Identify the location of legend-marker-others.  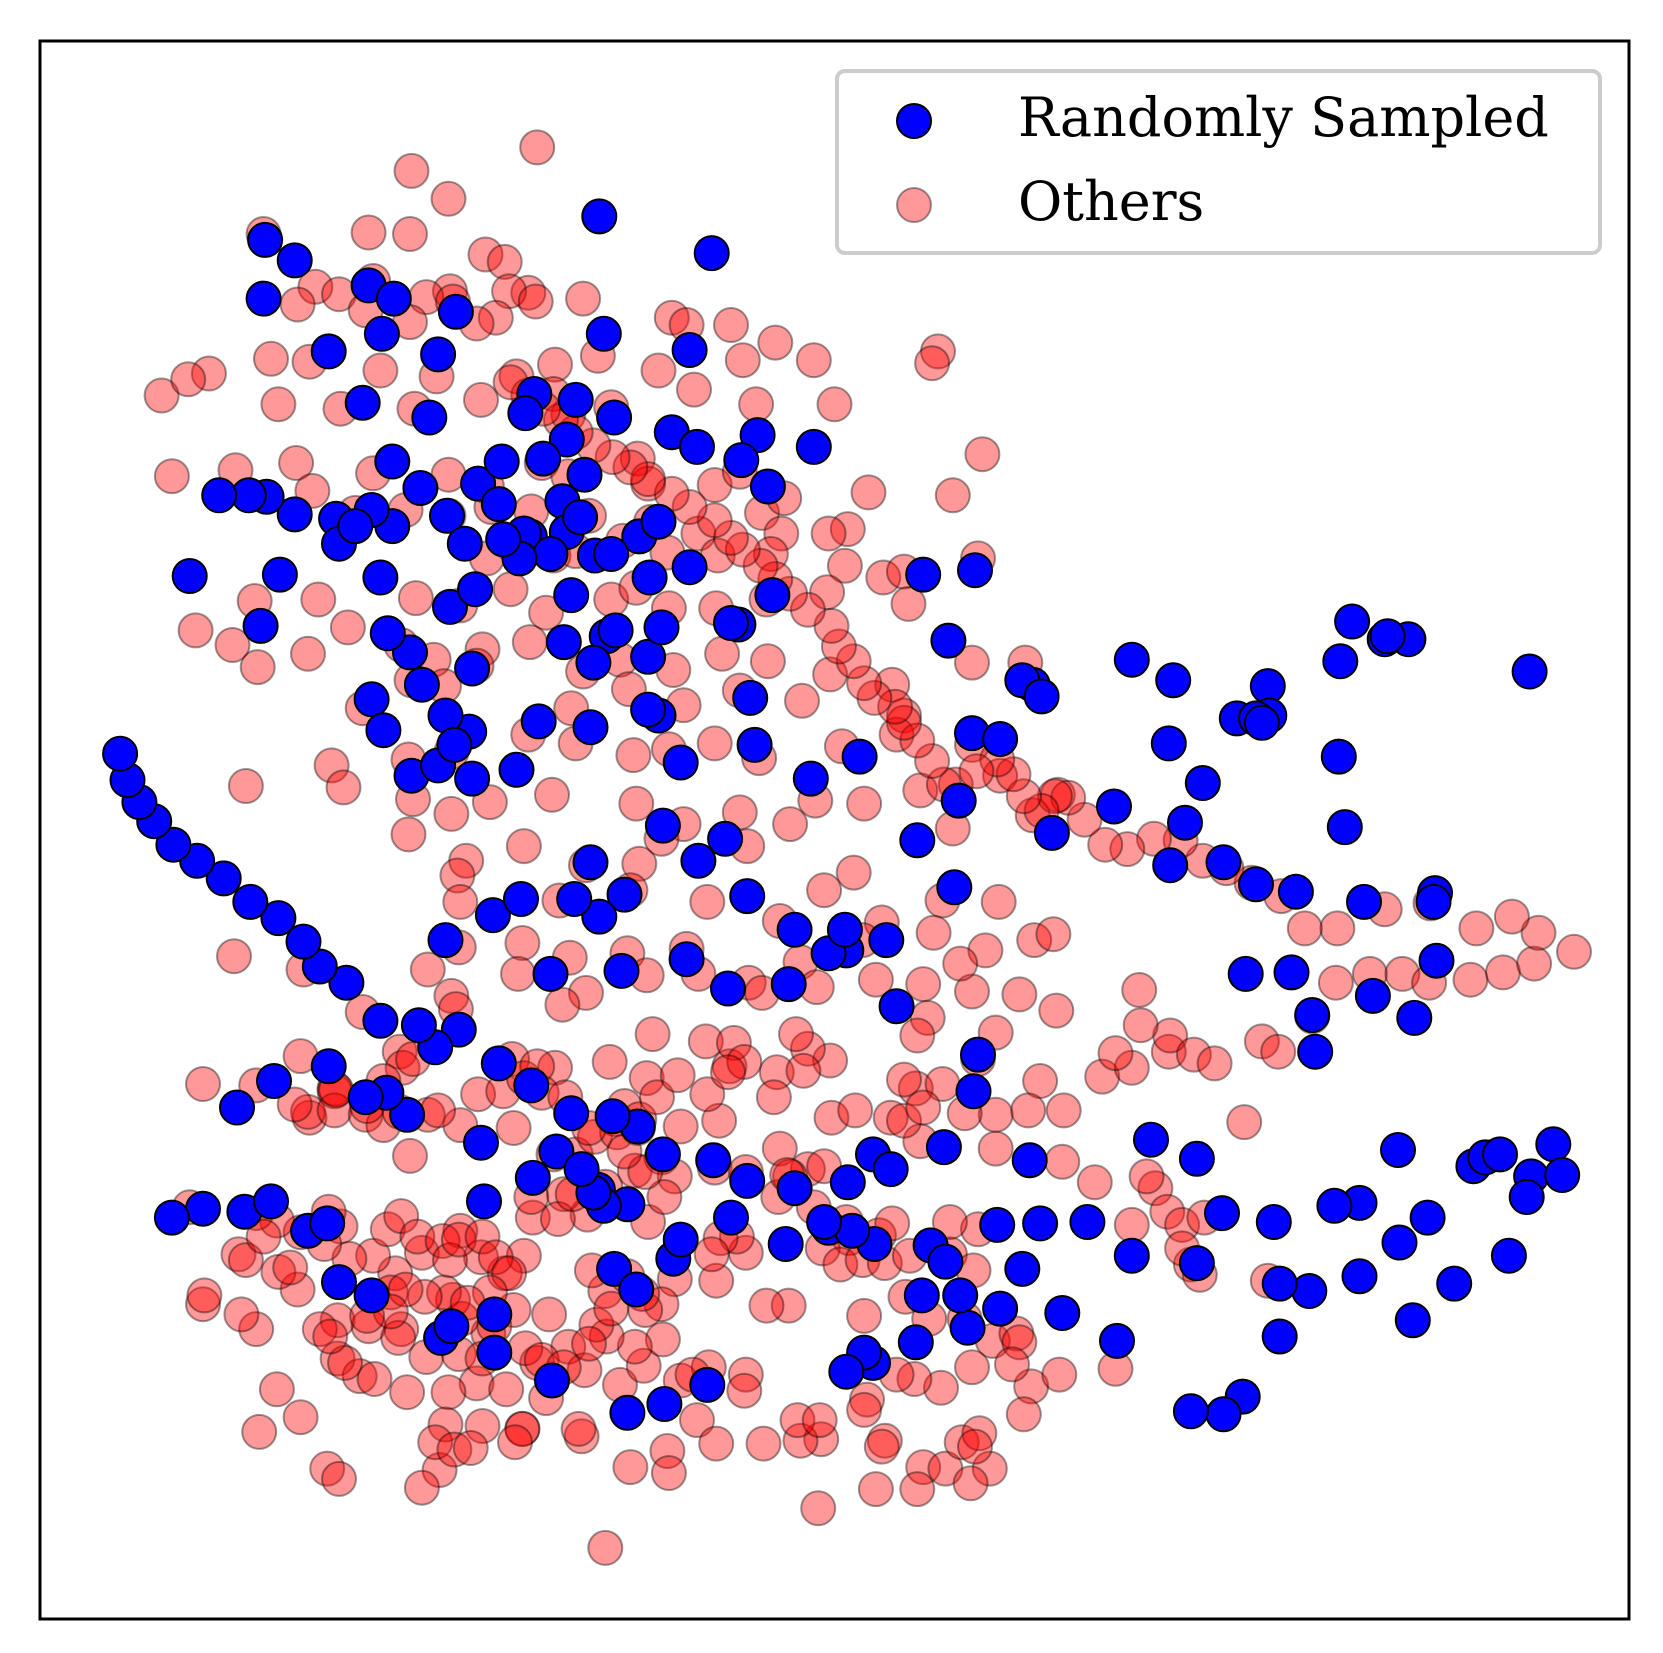
(914, 205).